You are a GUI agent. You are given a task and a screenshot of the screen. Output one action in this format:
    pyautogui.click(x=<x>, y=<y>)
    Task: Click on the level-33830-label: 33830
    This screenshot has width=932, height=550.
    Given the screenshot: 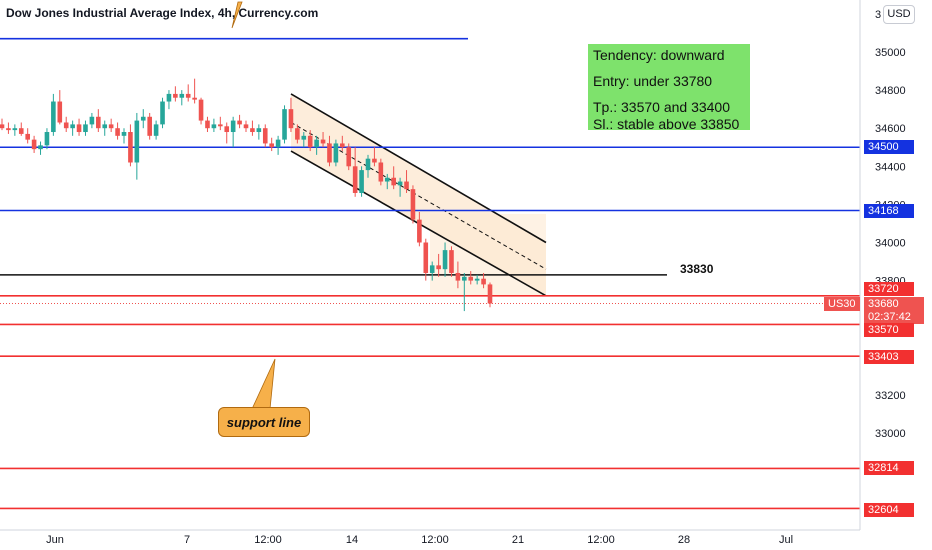 What is the action you would take?
    pyautogui.click(x=697, y=269)
    